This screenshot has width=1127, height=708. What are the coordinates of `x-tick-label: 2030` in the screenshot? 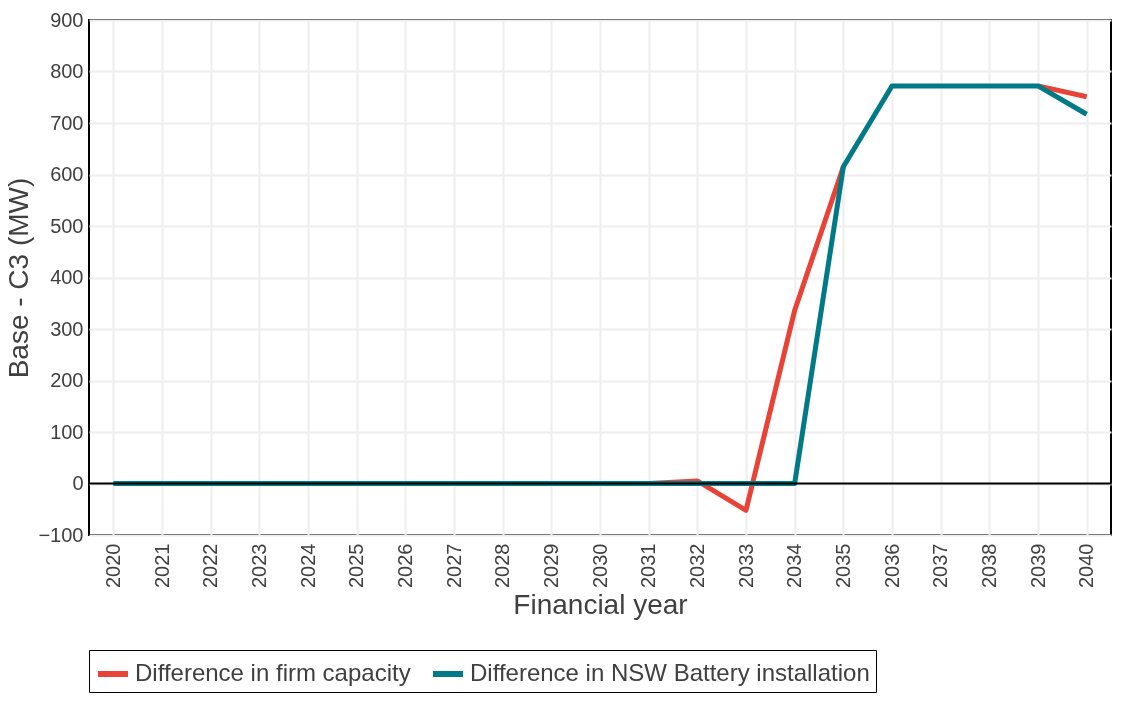 It's located at (599, 565).